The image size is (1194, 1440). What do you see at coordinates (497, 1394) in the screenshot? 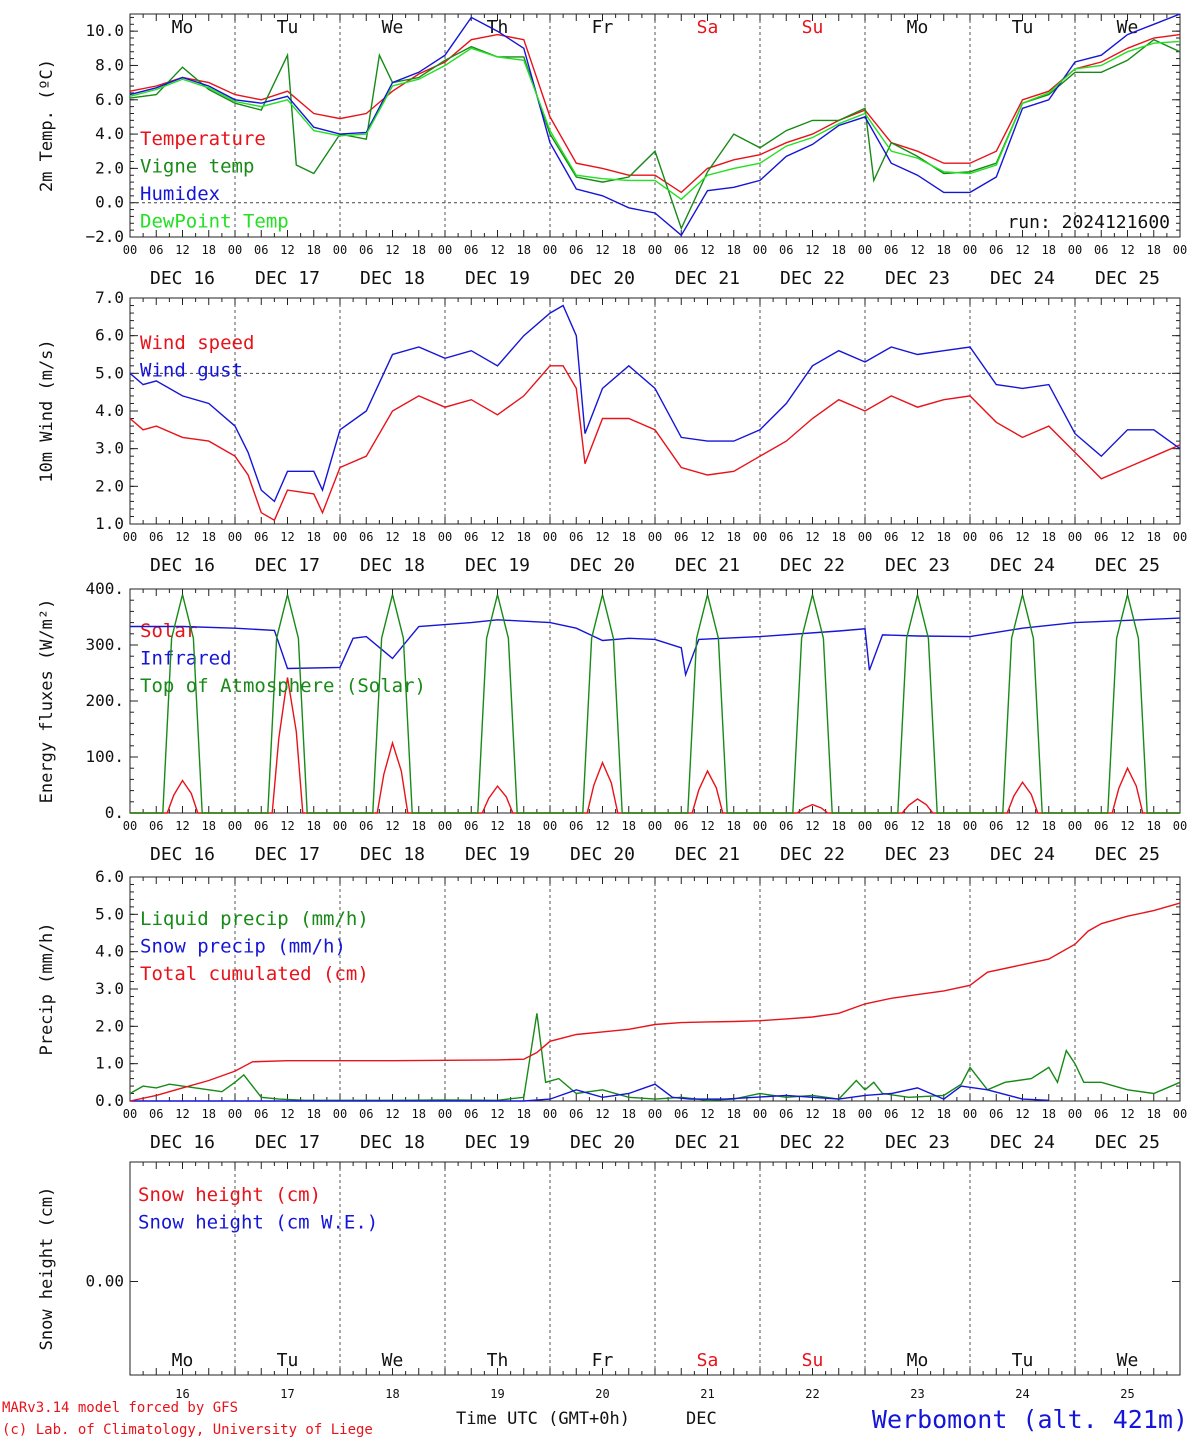
I see `day-number-label: 19` at bounding box center [497, 1394].